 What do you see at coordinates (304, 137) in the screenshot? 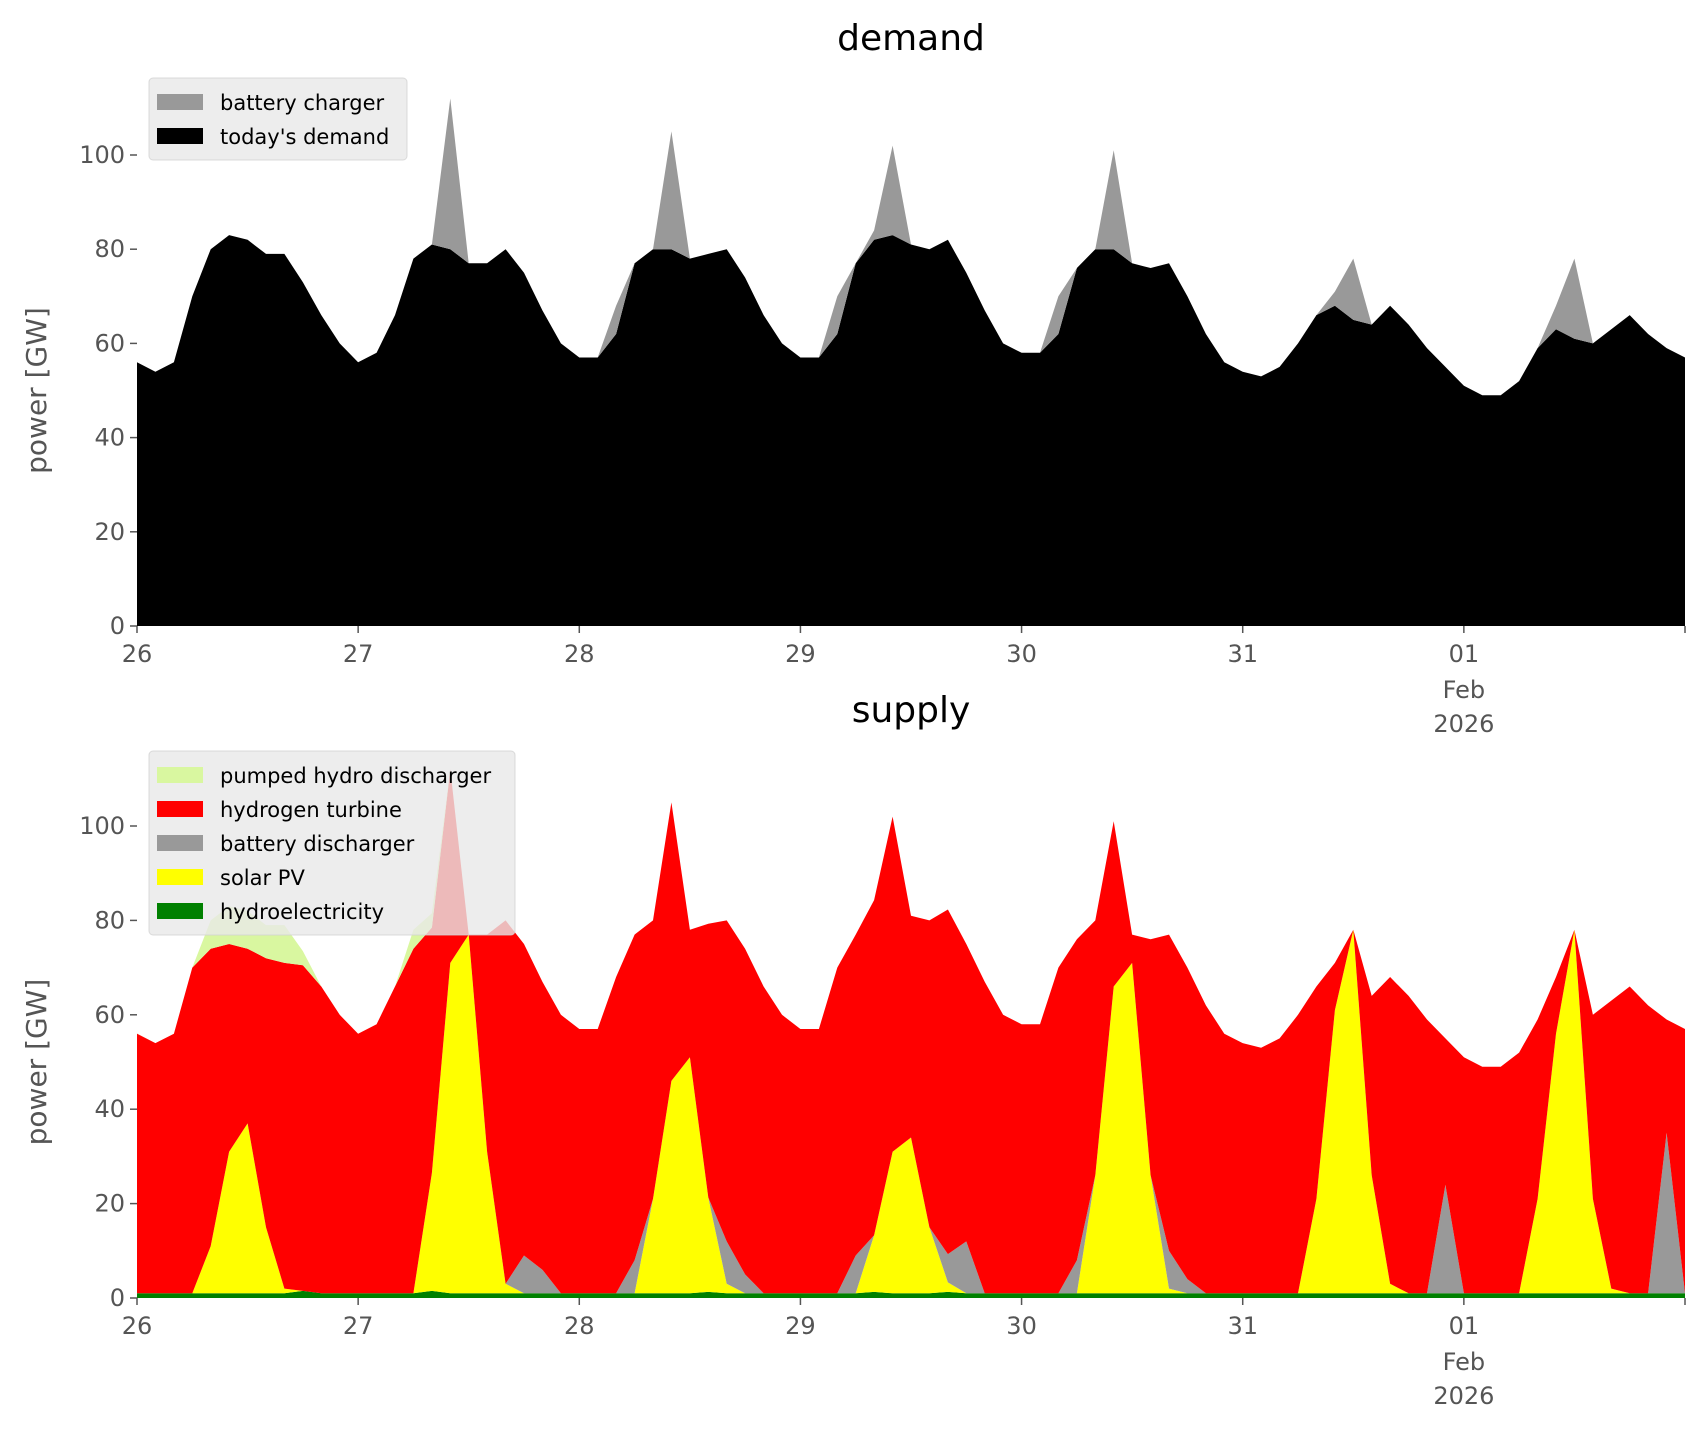
I see `legend-label: today's demand` at bounding box center [304, 137].